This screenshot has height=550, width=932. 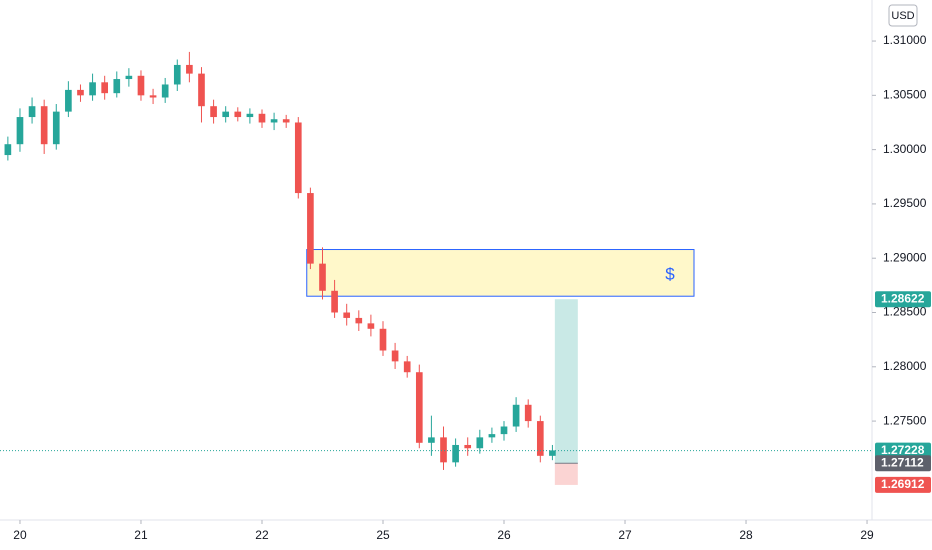 What do you see at coordinates (262, 535) in the screenshot?
I see `x-tick-label: 22` at bounding box center [262, 535].